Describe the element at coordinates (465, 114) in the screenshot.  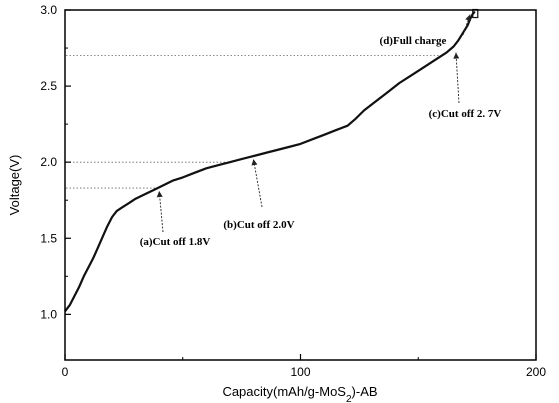
I see `annotation-label-2: (c)Cut off 2. 7V` at that location.